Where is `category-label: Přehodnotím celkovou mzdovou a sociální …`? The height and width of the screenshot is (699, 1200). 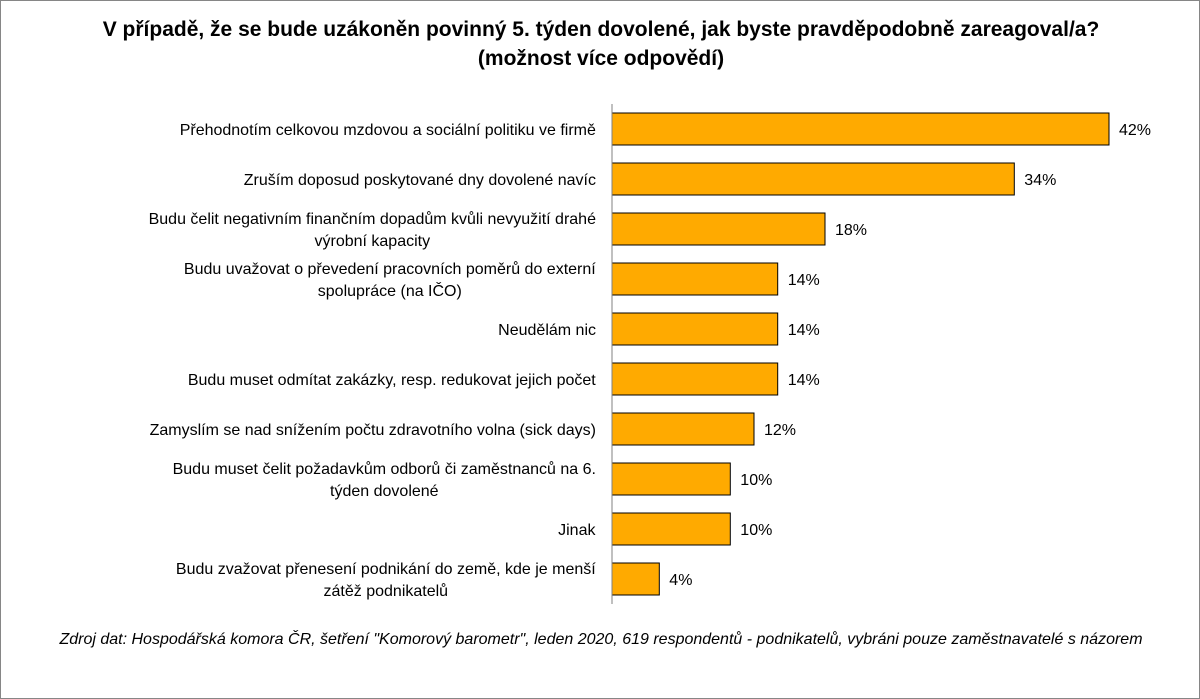
category-label: Přehodnotím celkovou mzdovou a sociální … is located at coordinates (388, 130).